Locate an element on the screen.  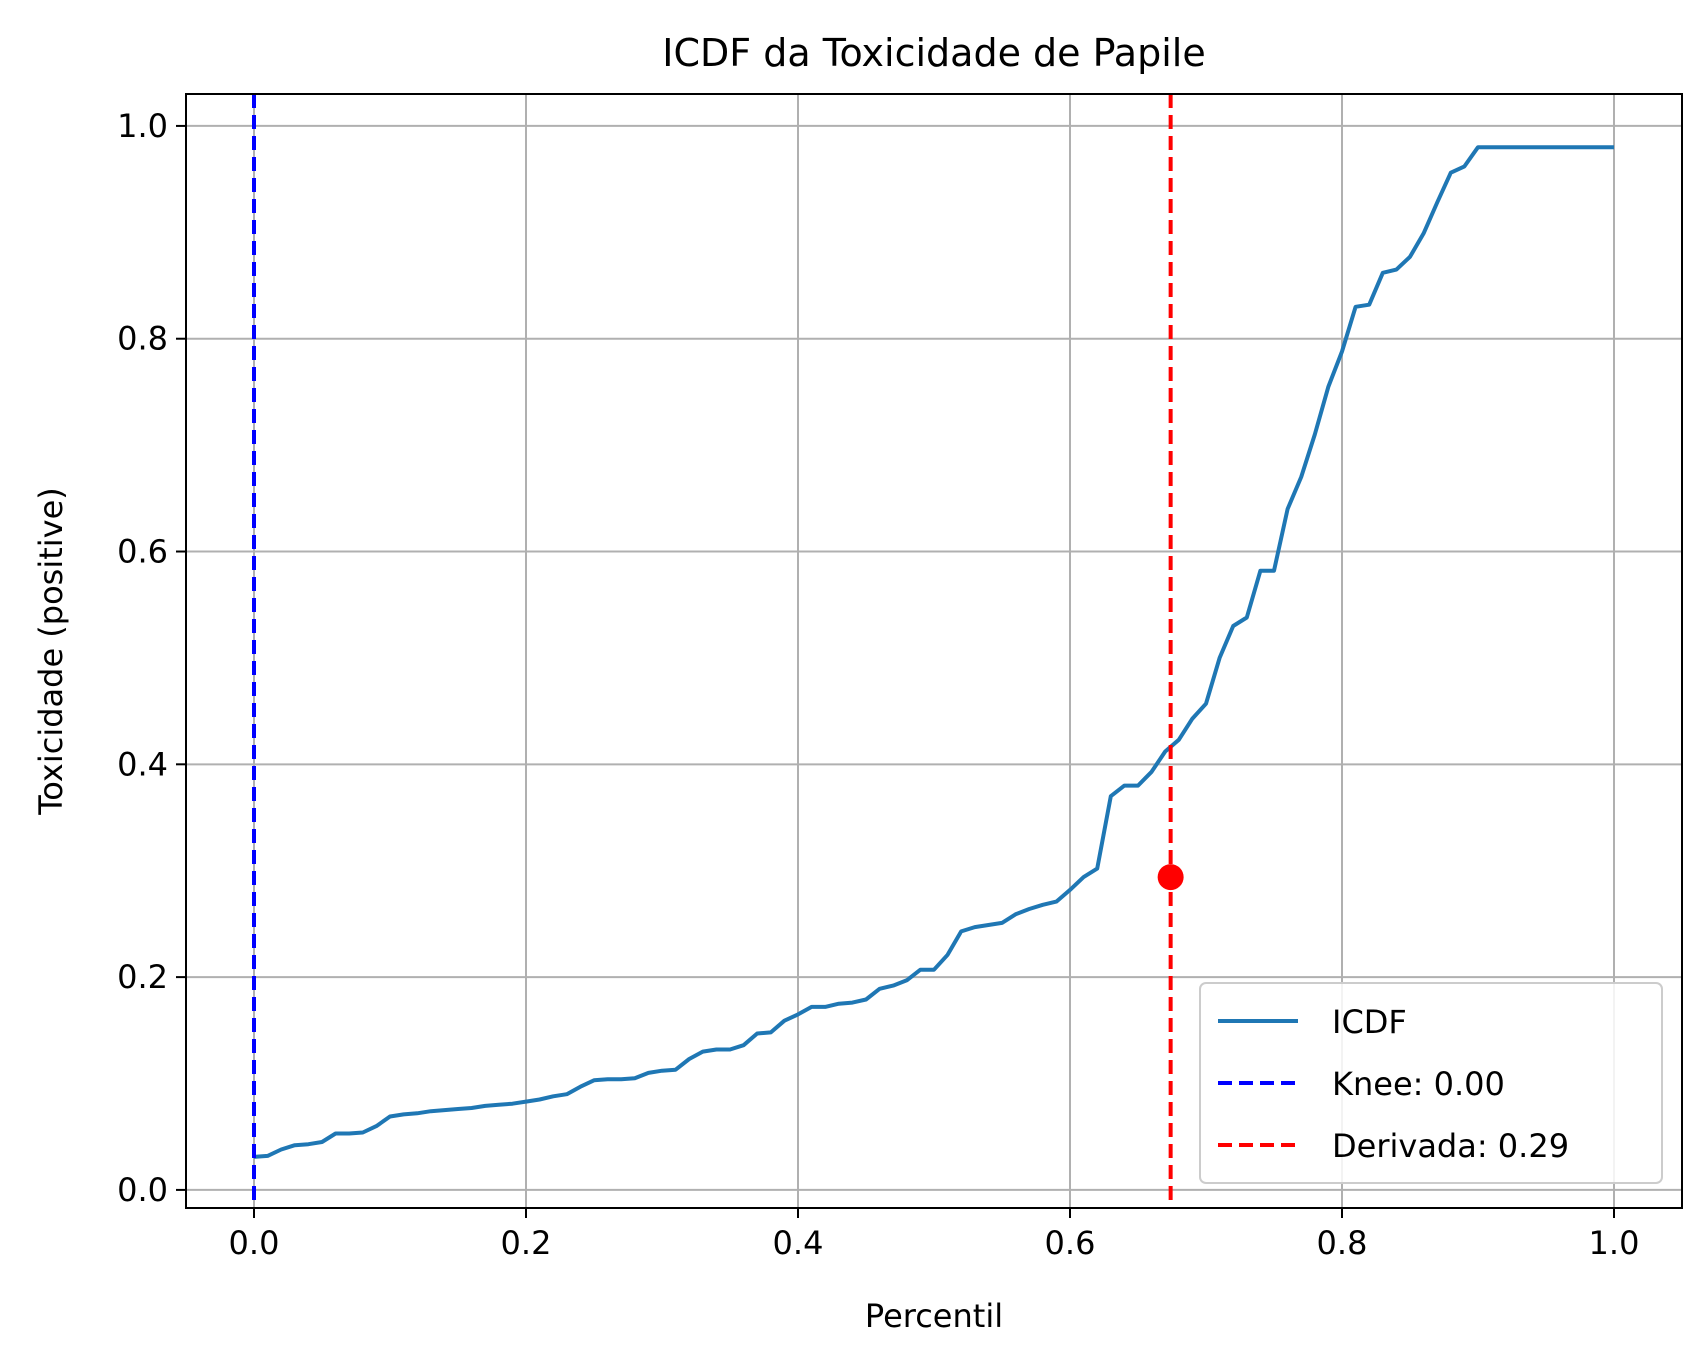
y-tick-label: 0.8 is located at coordinates (142, 339).